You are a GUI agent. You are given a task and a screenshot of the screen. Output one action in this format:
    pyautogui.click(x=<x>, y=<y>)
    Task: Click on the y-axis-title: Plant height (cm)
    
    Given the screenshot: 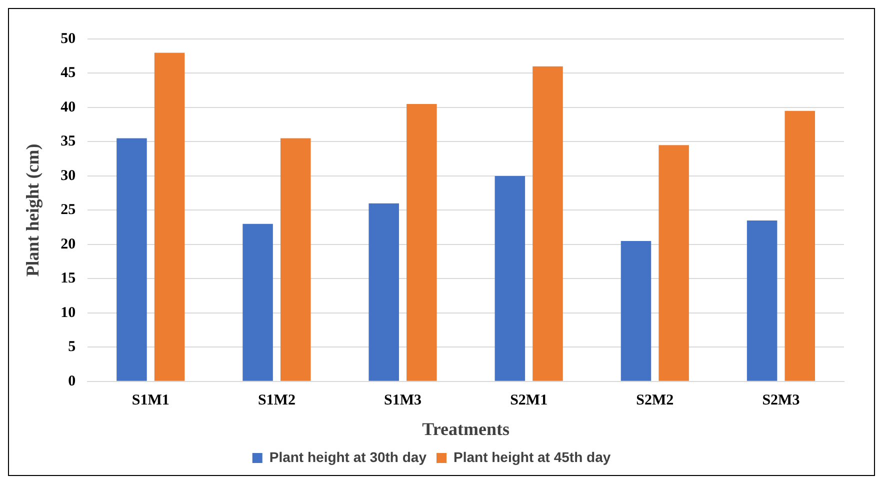 What is the action you would take?
    pyautogui.click(x=32, y=210)
    